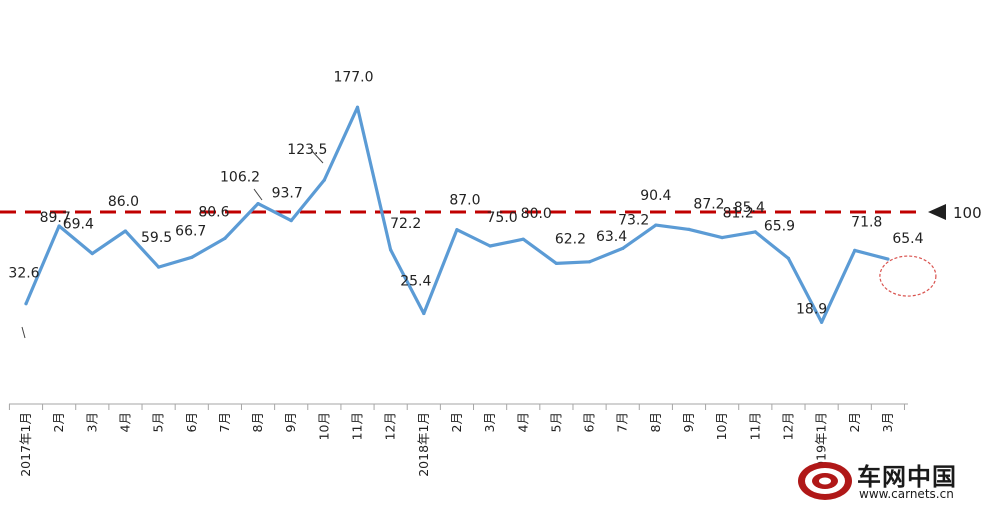 The image size is (1000, 511). I want to click on x-tick-label: 2017年1月, so click(25, 444).